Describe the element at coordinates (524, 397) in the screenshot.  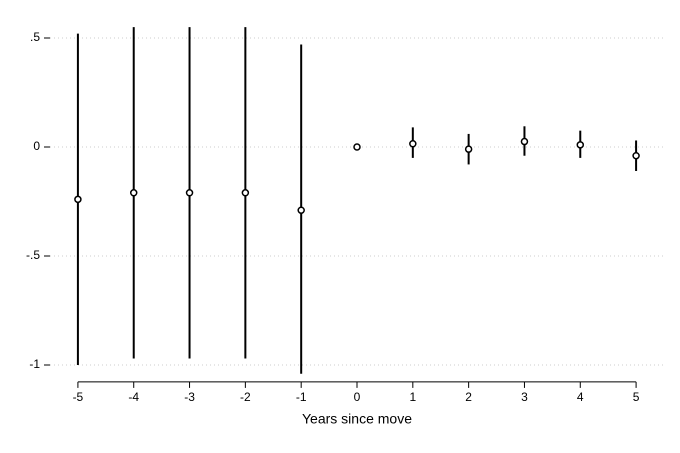
I see `x-tick-label: 3` at that location.